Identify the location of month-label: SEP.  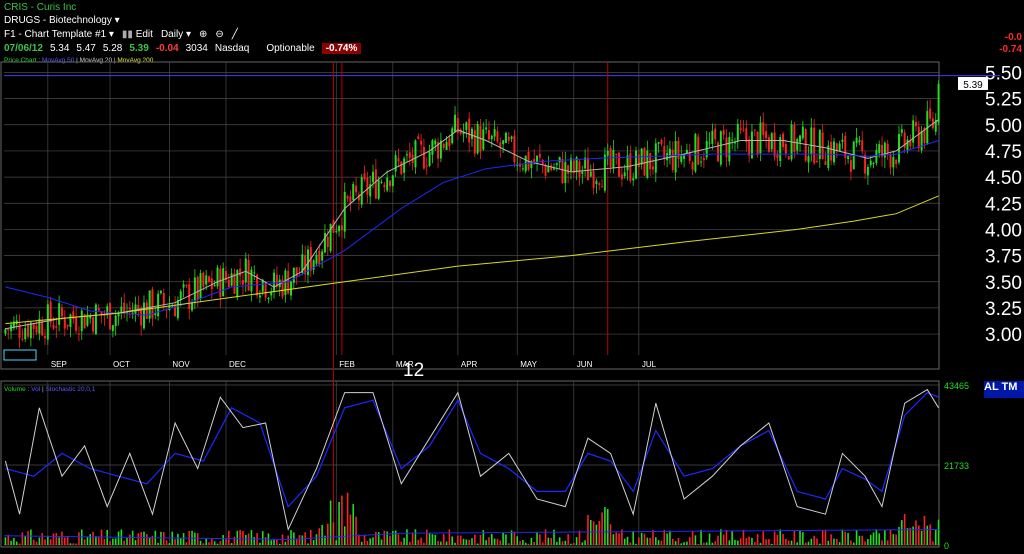
(59, 364).